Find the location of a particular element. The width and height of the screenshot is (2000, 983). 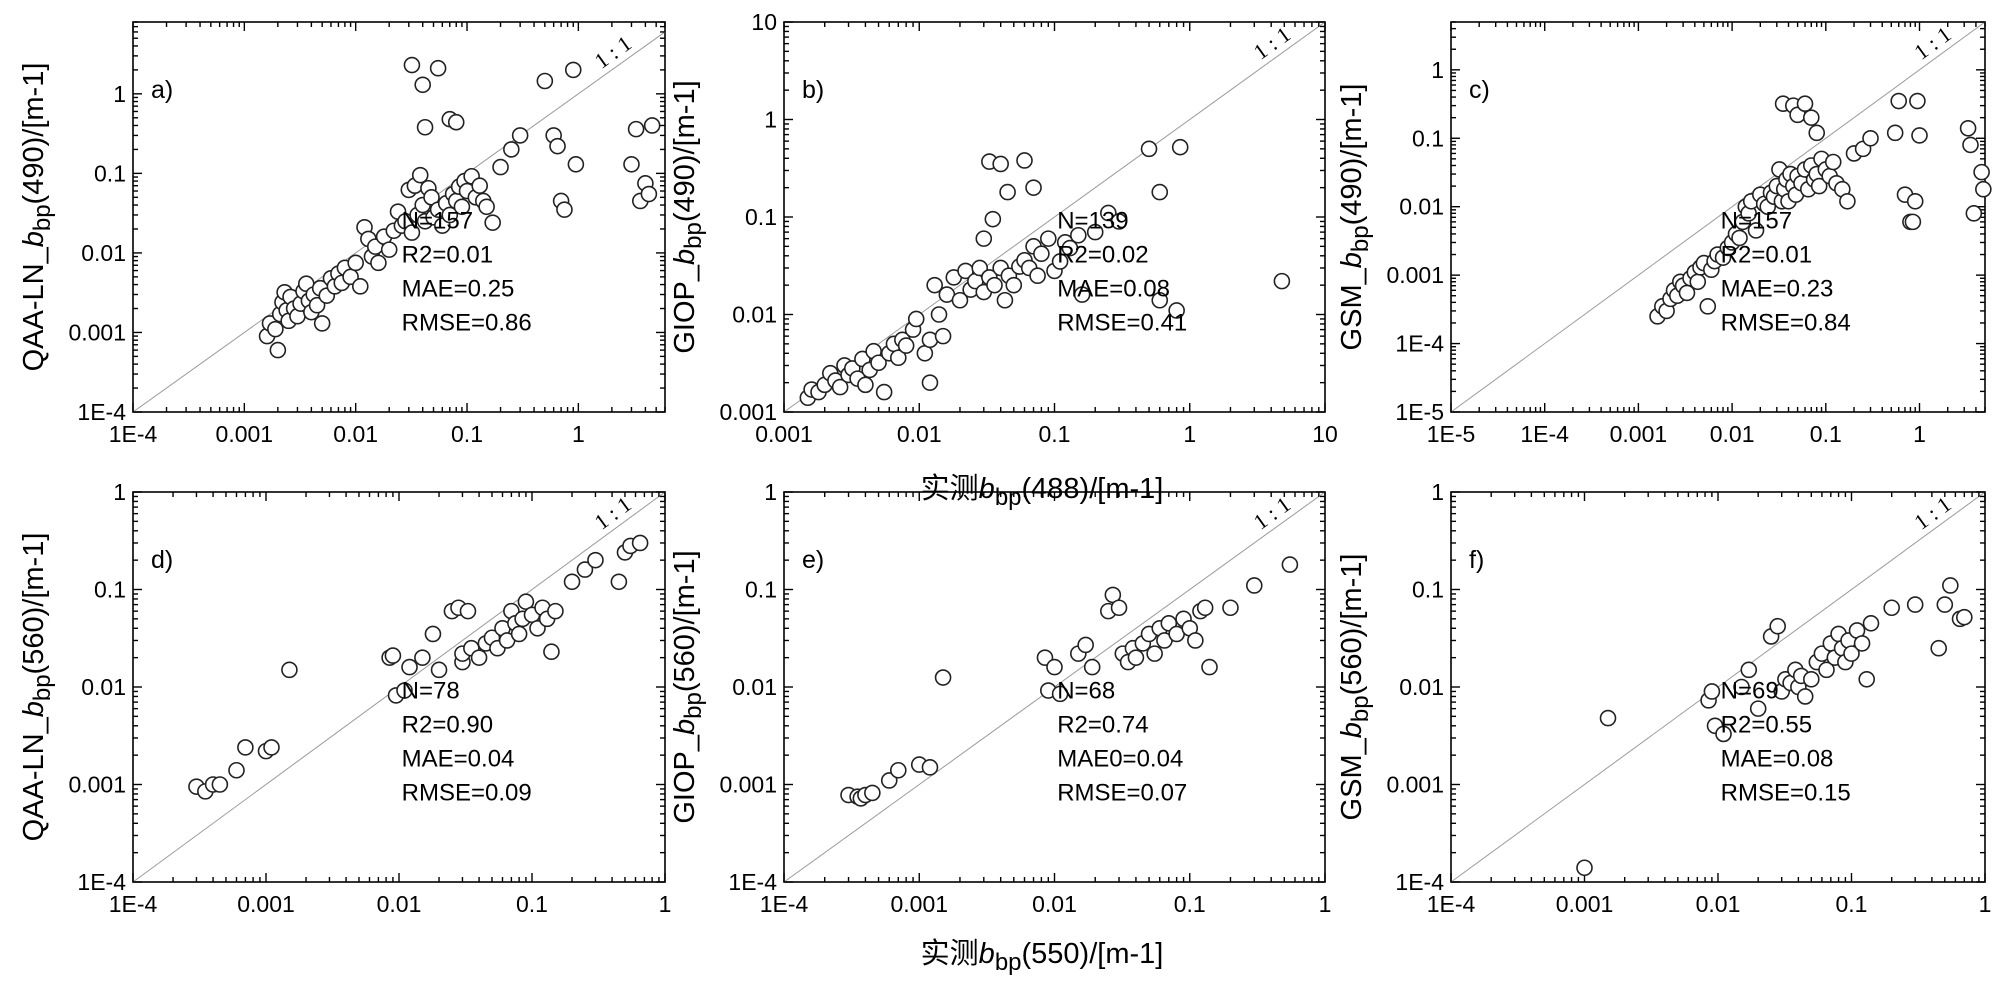

stat-line: R2=0.90 is located at coordinates (447, 725).